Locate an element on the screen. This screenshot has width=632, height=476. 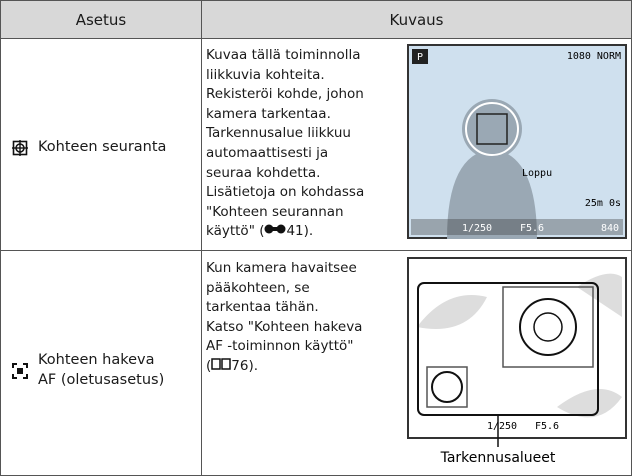
caption: Tarkennusalueet is located at coordinates (498, 458).